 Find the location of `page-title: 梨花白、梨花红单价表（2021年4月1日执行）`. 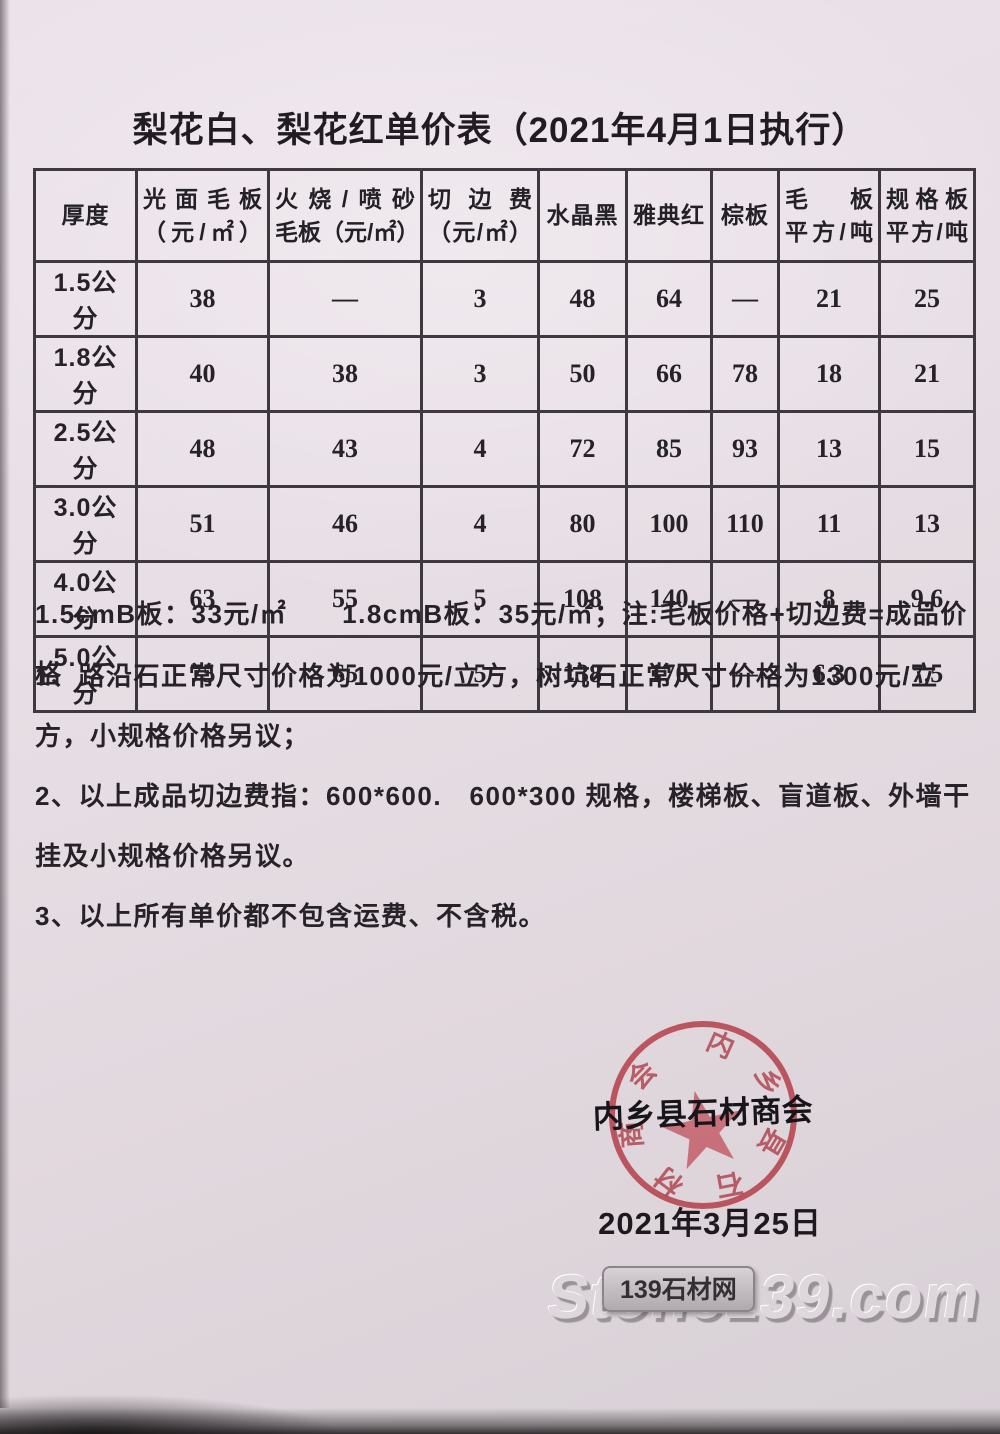

page-title: 梨花白、梨花红单价表（2021年4月1日执行） is located at coordinates (500, 130).